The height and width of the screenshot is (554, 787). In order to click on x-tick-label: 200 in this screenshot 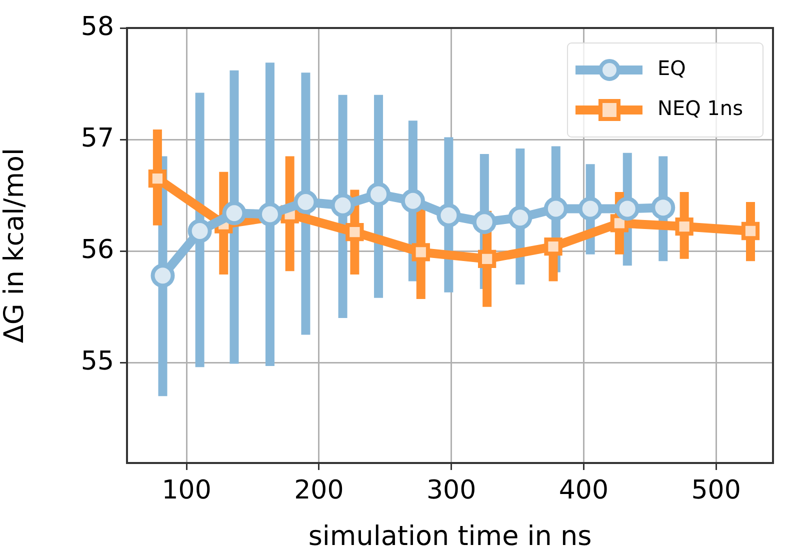, I will do `click(319, 490)`.